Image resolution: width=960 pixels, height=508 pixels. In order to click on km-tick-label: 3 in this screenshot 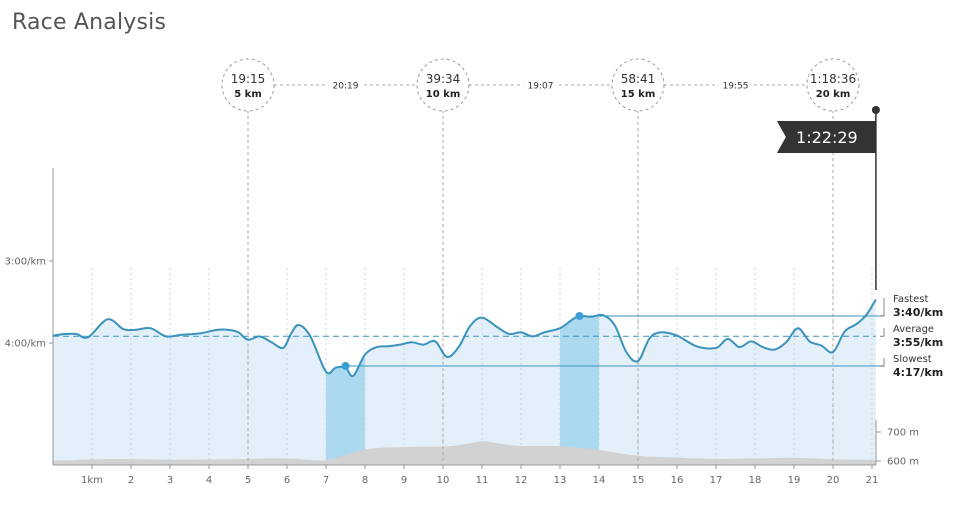, I will do `click(170, 480)`.